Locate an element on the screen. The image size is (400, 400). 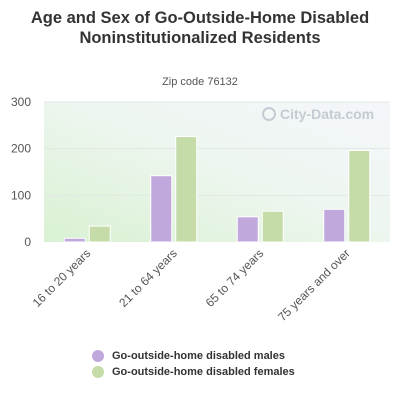
legend-item-males: Go-outside-home disabled males is located at coordinates (193, 356).